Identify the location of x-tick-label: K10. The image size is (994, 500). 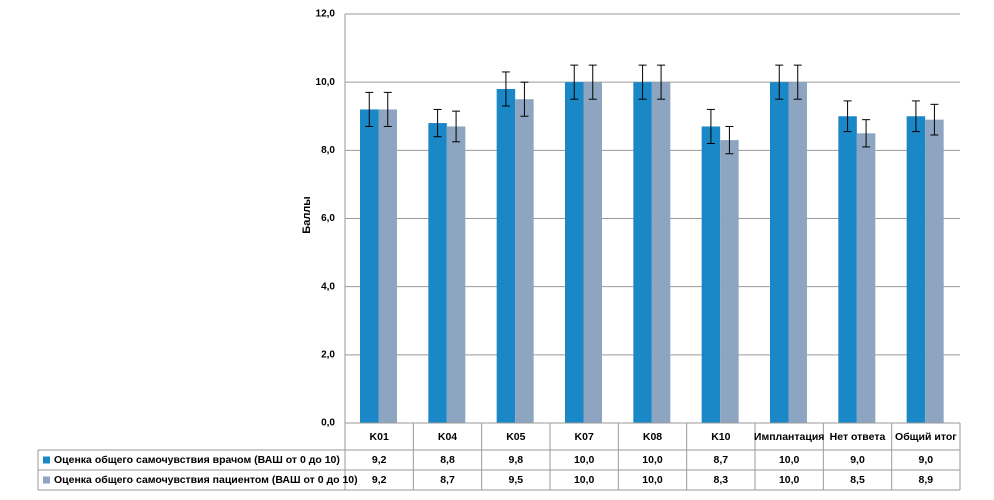
(720, 437).